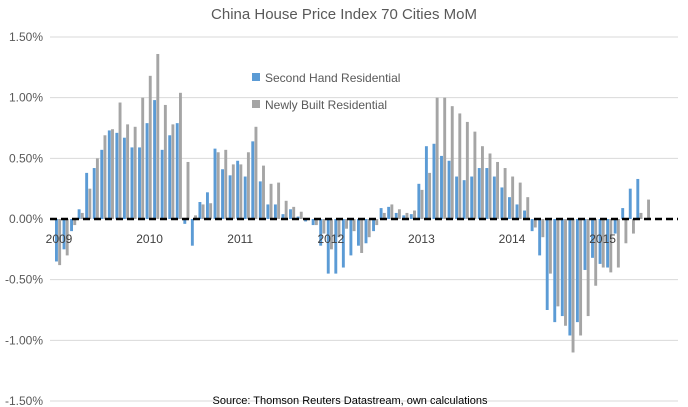  Describe the element at coordinates (421, 239) in the screenshot. I see `x-tick-label: 2013` at that location.